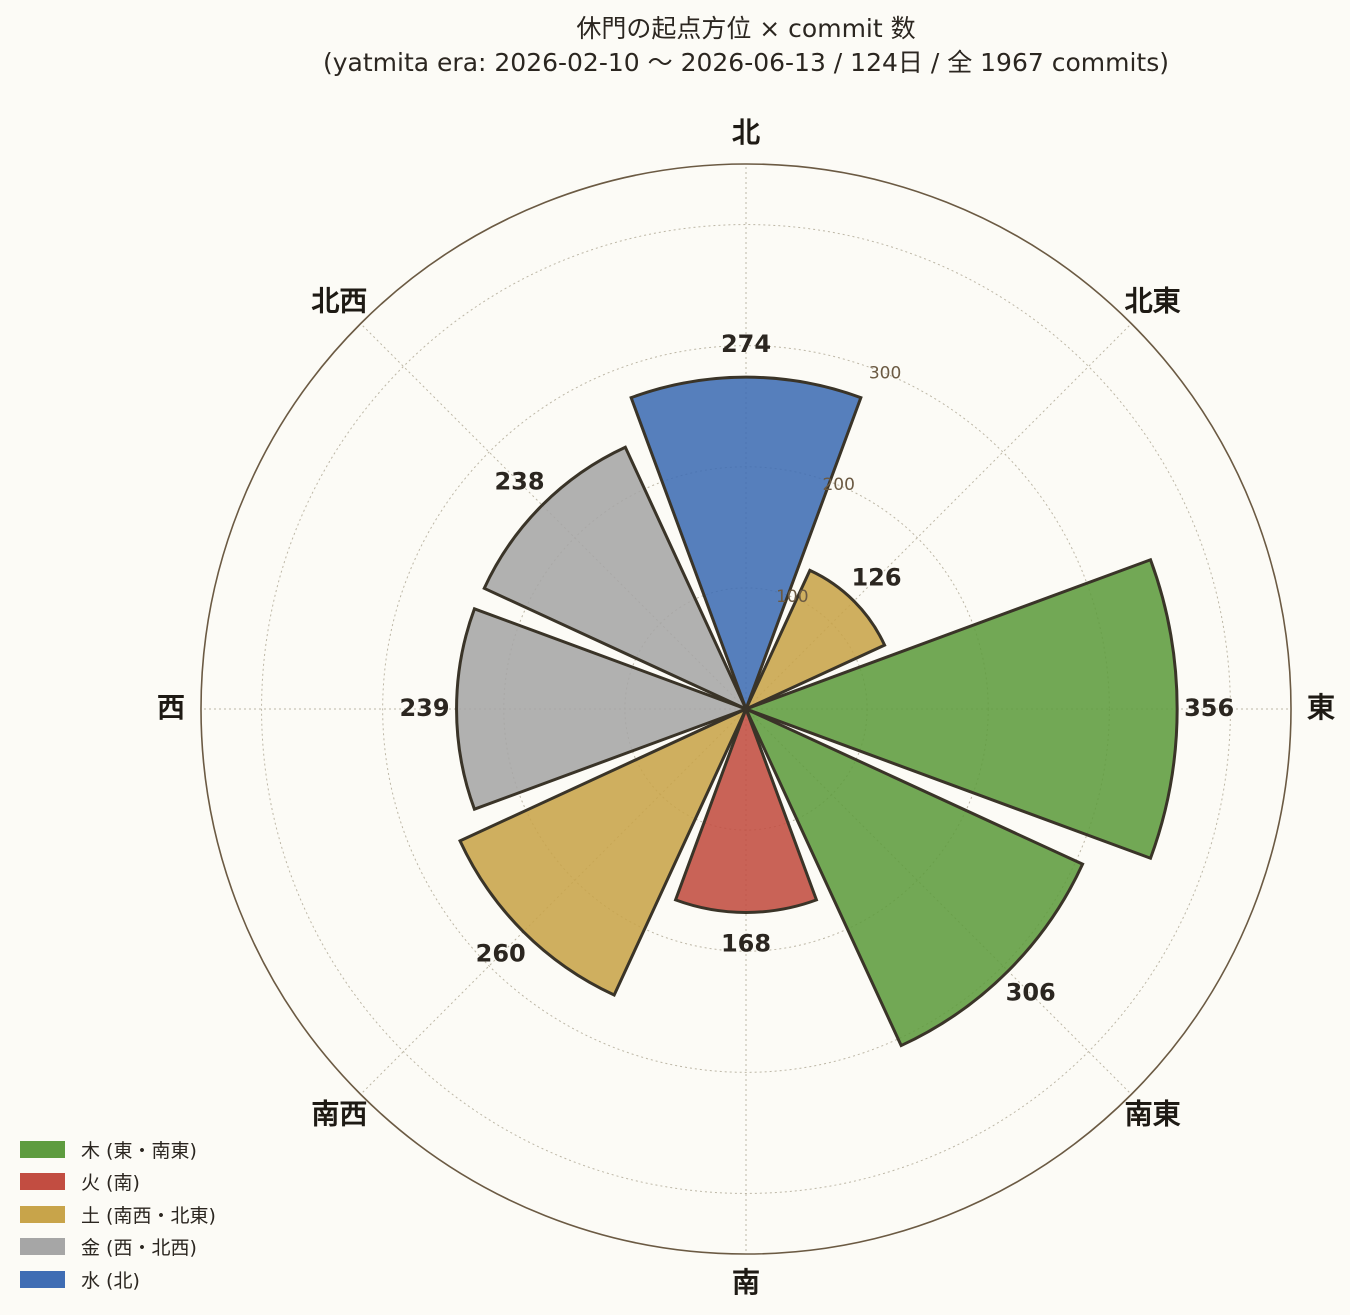 The image size is (1350, 1315). What do you see at coordinates (42, 1214) in the screenshot?
I see `legend-swatch-earth` at bounding box center [42, 1214].